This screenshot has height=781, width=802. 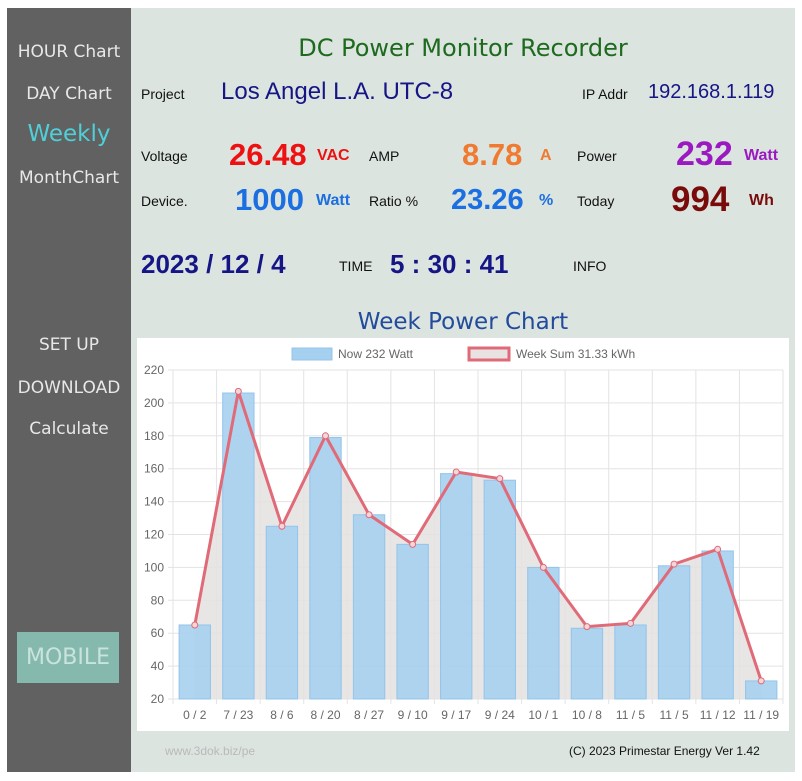 I want to click on project-label: Project, so click(x=163, y=94).